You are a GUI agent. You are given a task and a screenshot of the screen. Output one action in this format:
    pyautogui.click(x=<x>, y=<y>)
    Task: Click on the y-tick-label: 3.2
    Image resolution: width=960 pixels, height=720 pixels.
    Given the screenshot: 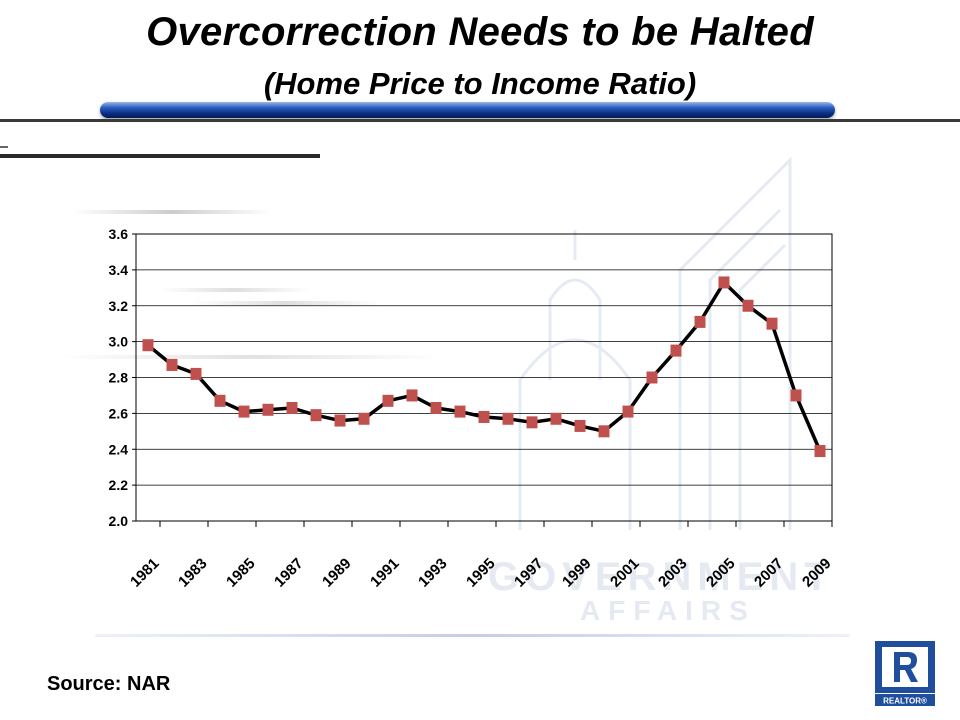 What is the action you would take?
    pyautogui.click(x=119, y=306)
    